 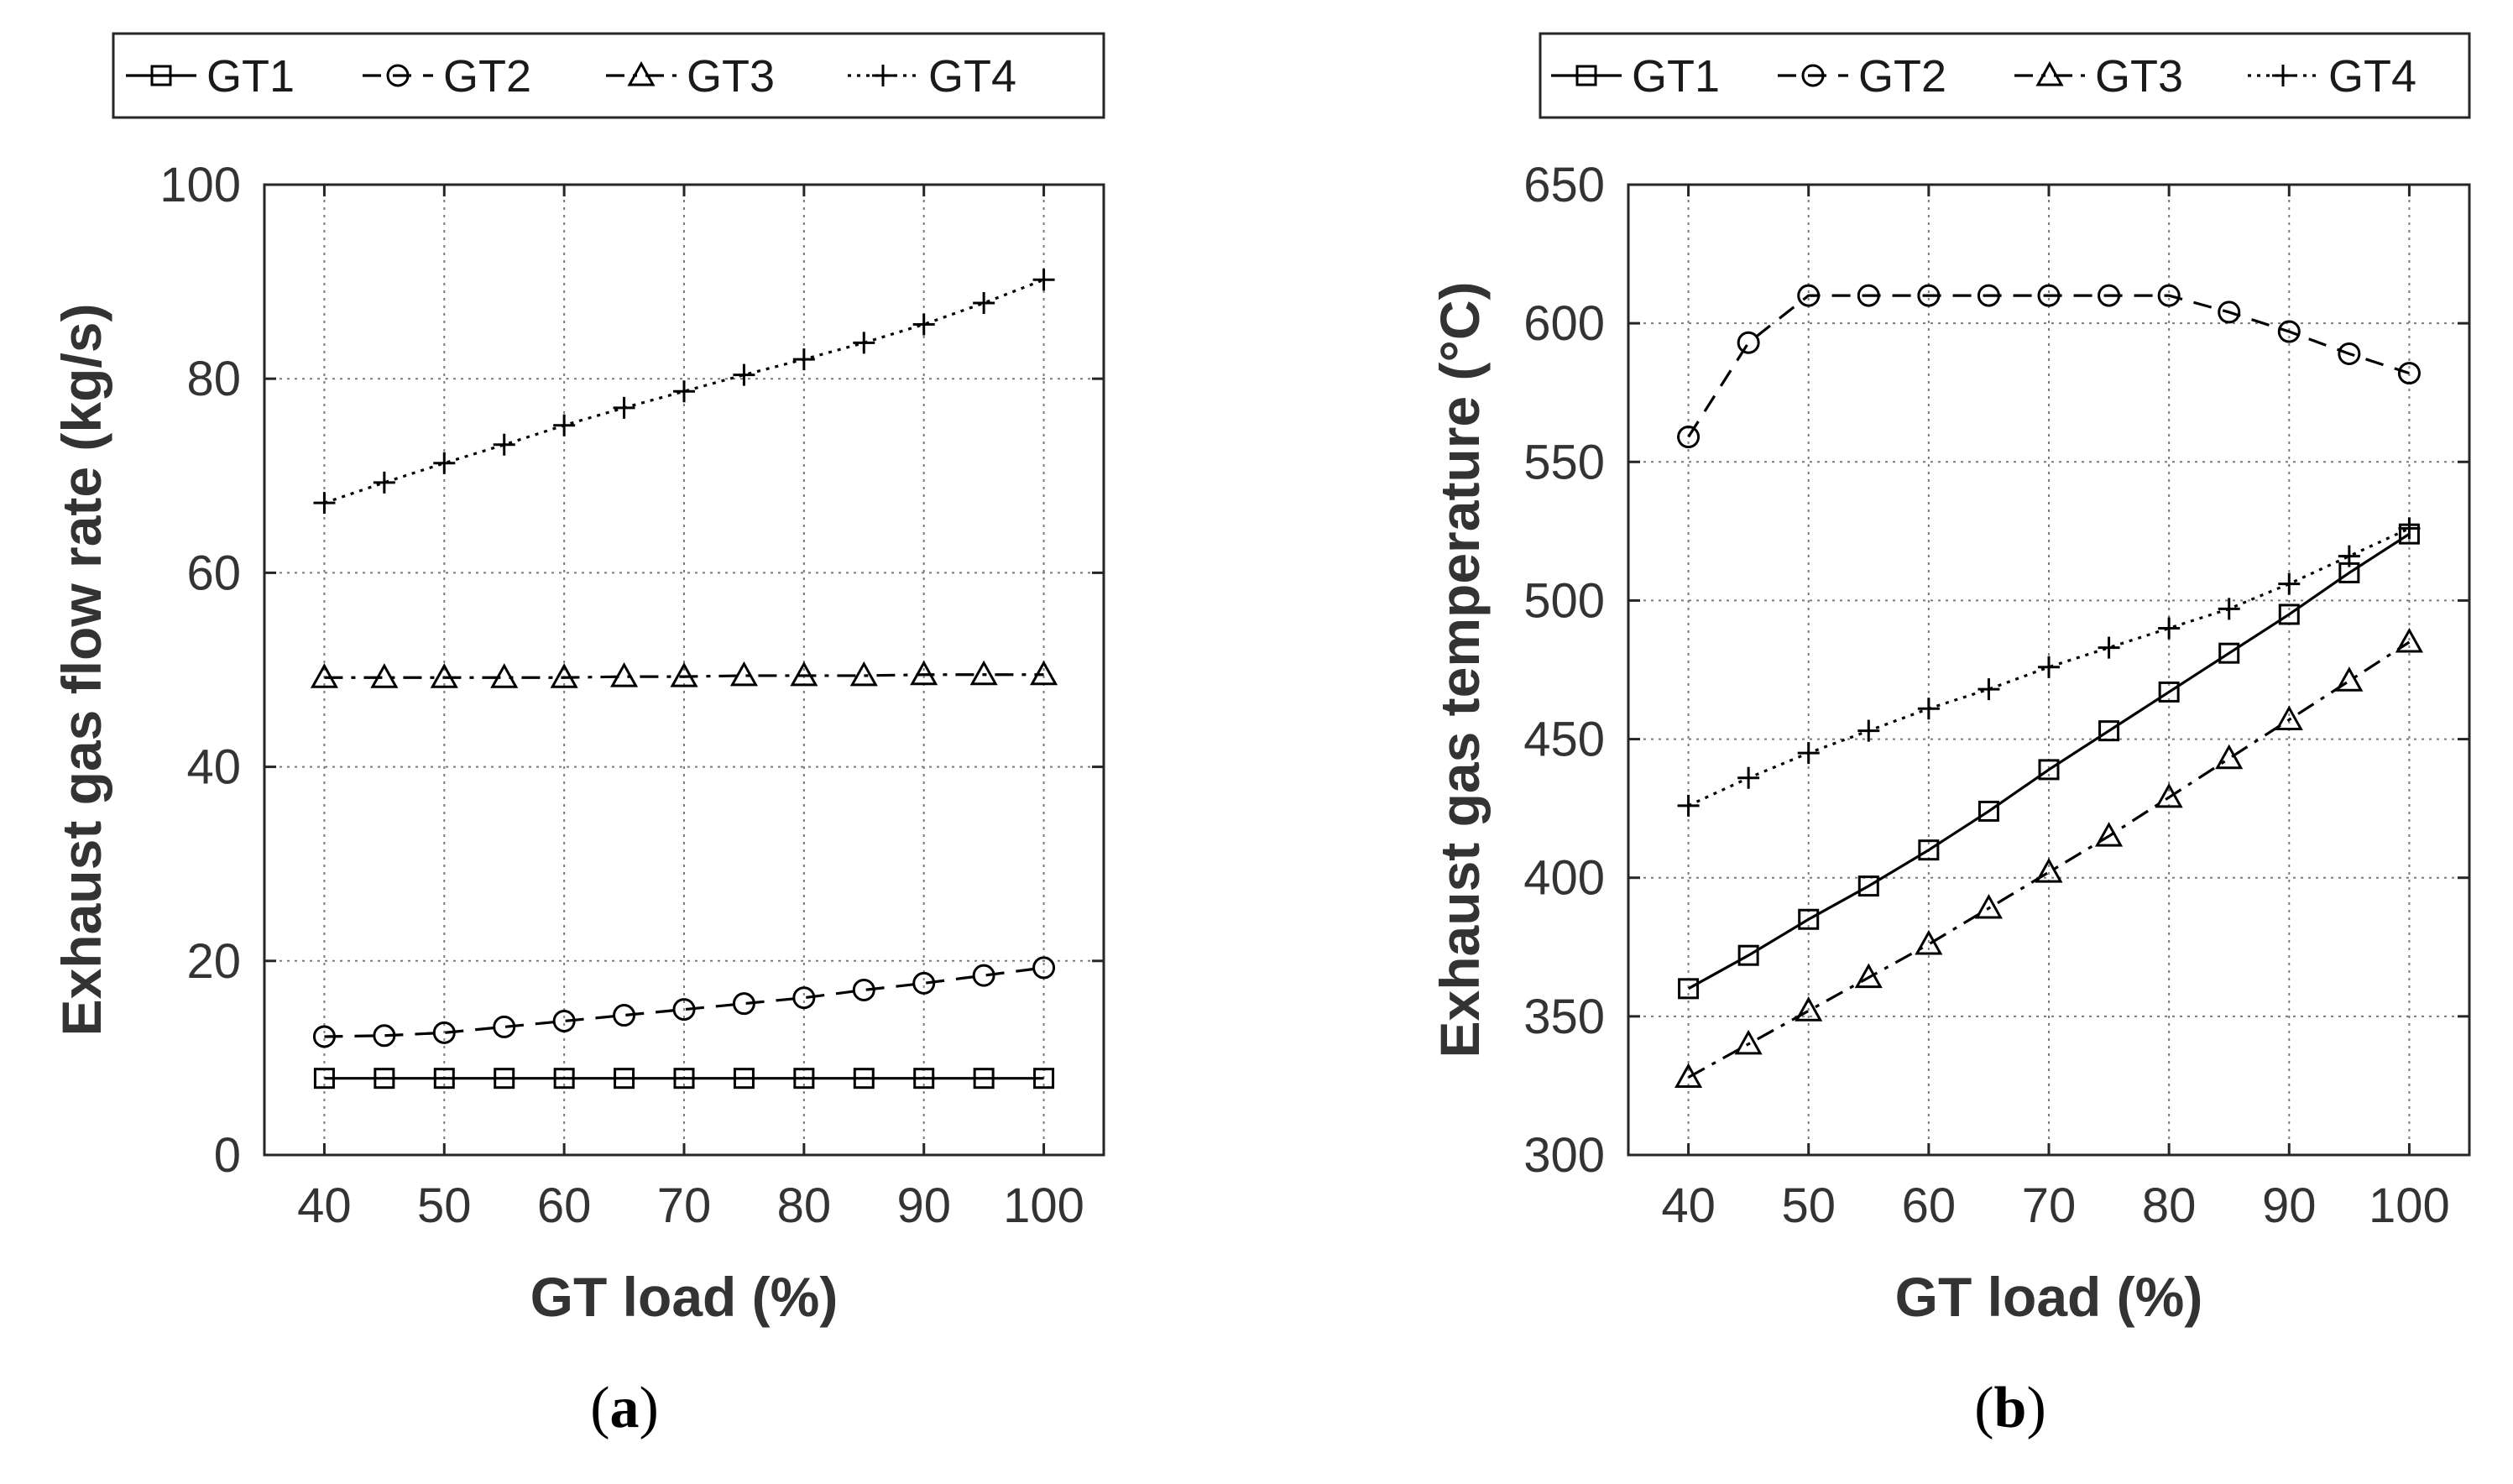 What do you see at coordinates (1460, 670) in the screenshot?
I see `y-axis-label: Exhaust gas temperature (°C)` at bounding box center [1460, 670].